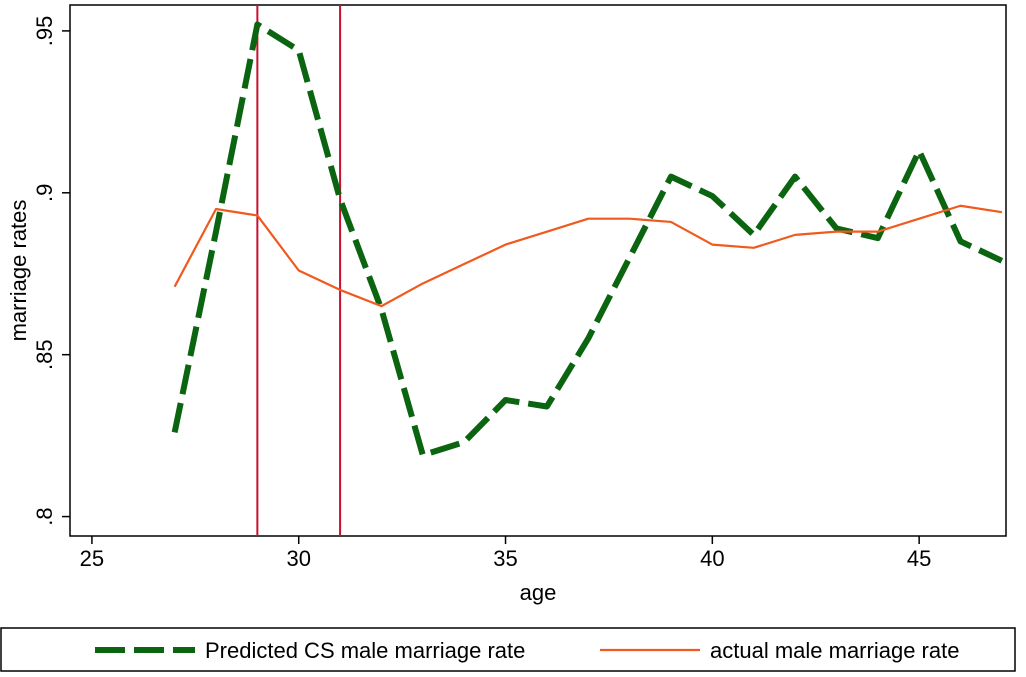 The width and height of the screenshot is (1026, 677). I want to click on x-tick-label: 40, so click(712, 558).